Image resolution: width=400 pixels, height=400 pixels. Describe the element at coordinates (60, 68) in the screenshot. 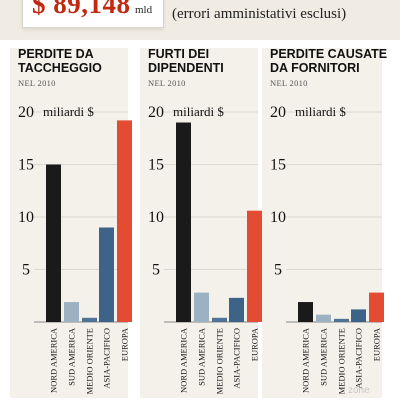

I see `panel-title: TACCHEGGIO` at that location.